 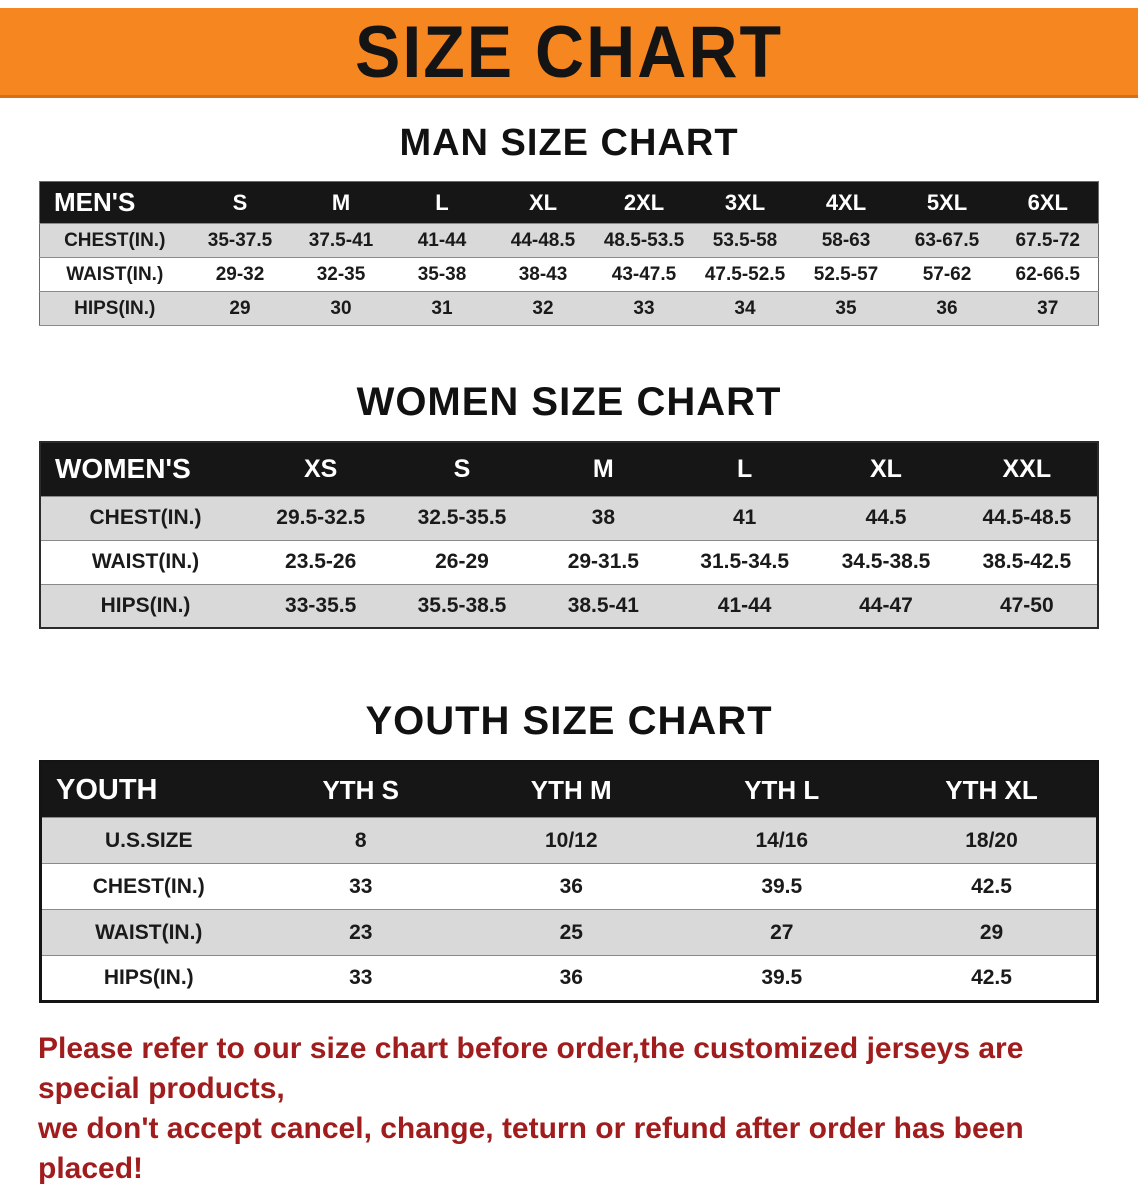 I want to click on page-title: SIZE CHART, so click(x=569, y=51).